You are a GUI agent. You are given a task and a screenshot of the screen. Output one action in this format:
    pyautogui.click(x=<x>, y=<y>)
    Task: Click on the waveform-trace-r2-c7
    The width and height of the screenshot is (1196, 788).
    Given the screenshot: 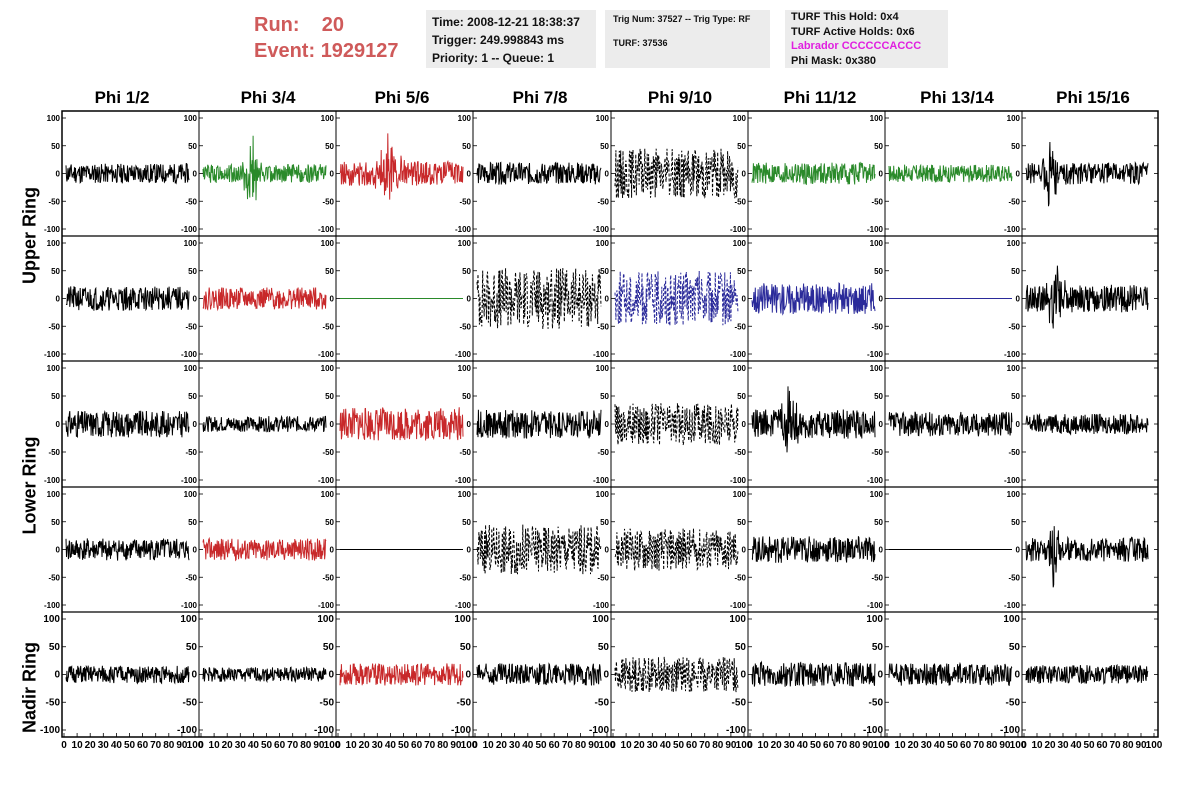 What is the action you would take?
    pyautogui.click(x=1087, y=424)
    